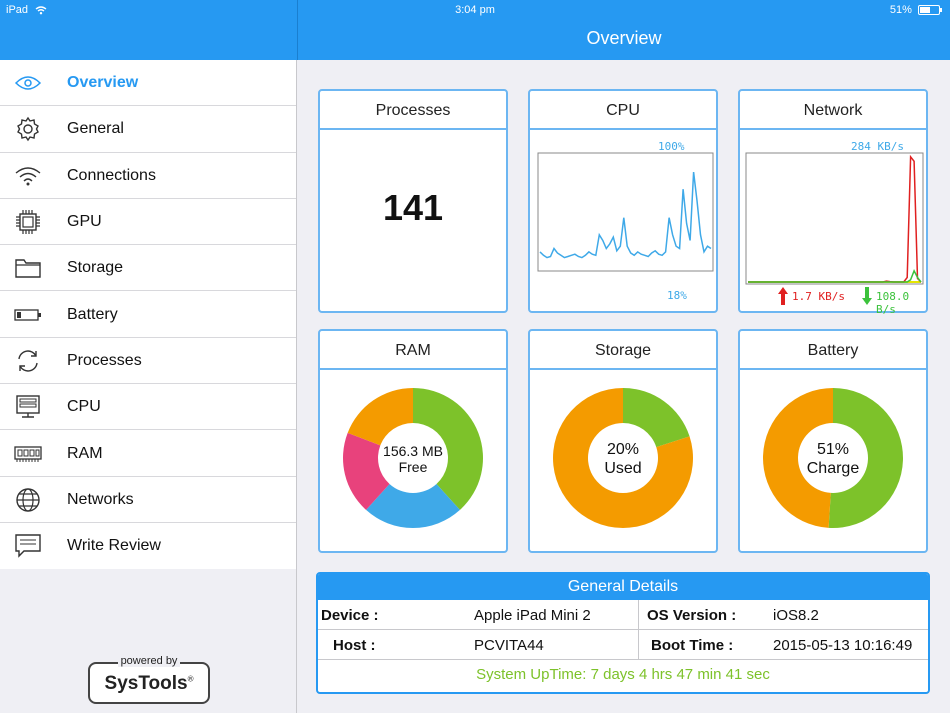 Image resolution: width=950 pixels, height=713 pixels. What do you see at coordinates (84, 222) in the screenshot?
I see `sidebar-item-label: GPU` at bounding box center [84, 222].